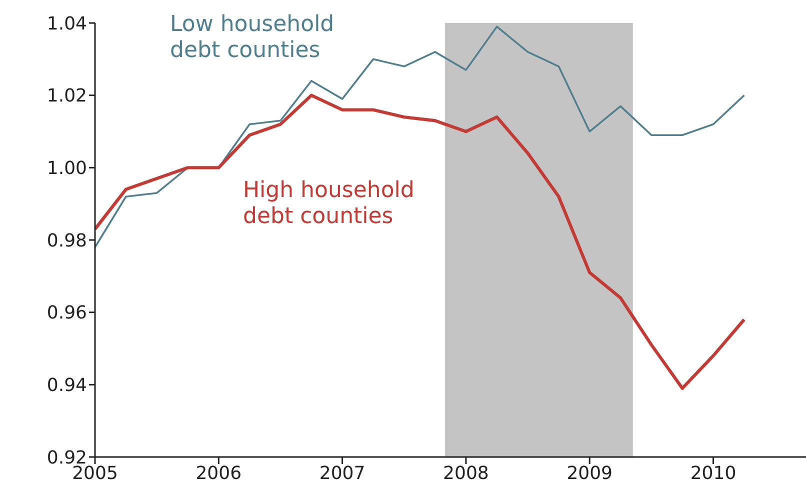 The height and width of the screenshot is (502, 806). Describe the element at coordinates (66, 241) in the screenshot. I see `y-tick-label: 0.98` at that location.